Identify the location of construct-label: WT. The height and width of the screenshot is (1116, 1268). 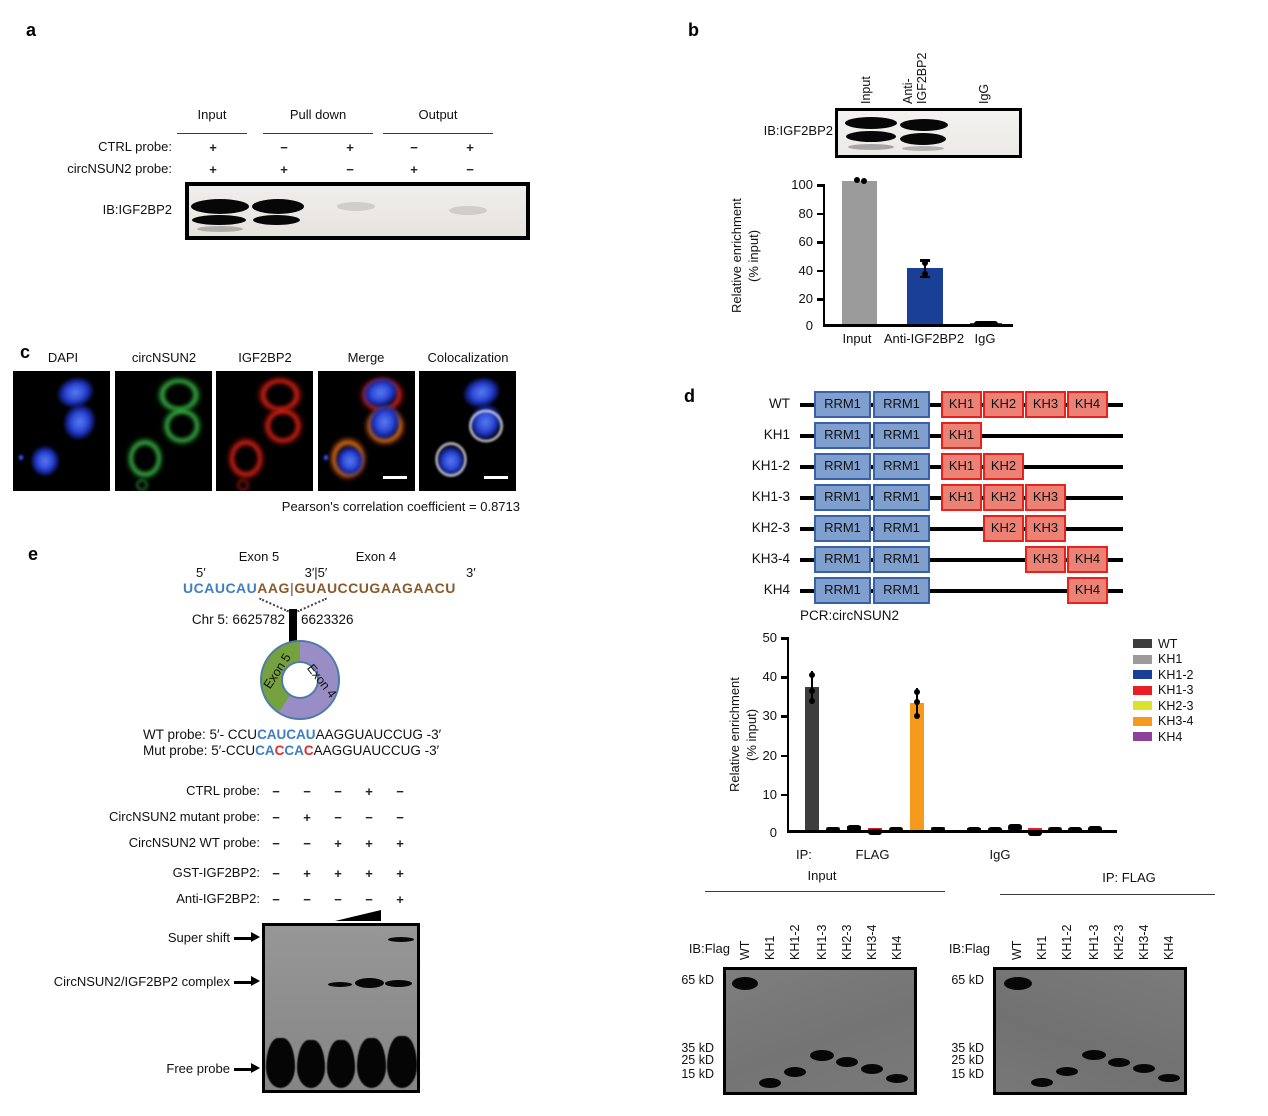
(779, 403).